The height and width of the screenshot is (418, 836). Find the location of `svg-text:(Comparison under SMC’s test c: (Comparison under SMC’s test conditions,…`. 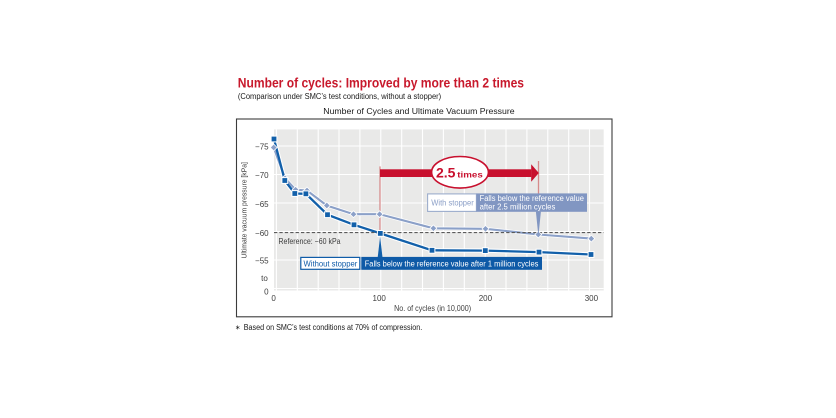

svg-text:(Comparison under SMC’s test c: (Comparison under SMC’s test conditions,… is located at coordinates (340, 96).